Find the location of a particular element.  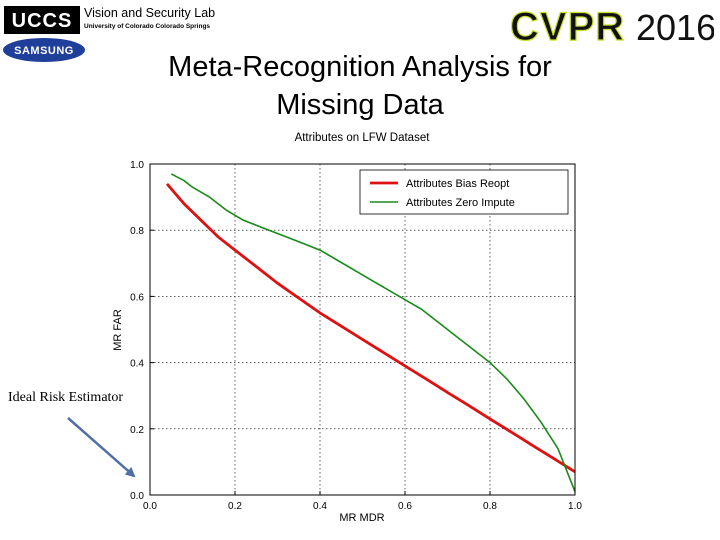

samsung-logo-ellipse is located at coordinates (44, 50).